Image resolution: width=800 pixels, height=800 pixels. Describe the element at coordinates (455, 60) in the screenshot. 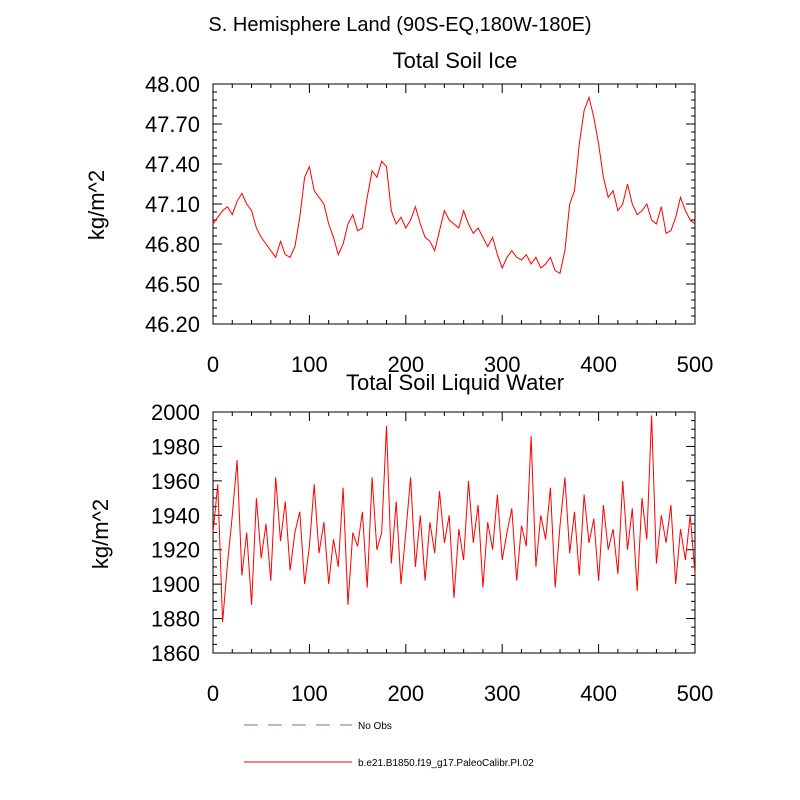

I see `chart-title-soil-ice: Total Soil Ice` at that location.